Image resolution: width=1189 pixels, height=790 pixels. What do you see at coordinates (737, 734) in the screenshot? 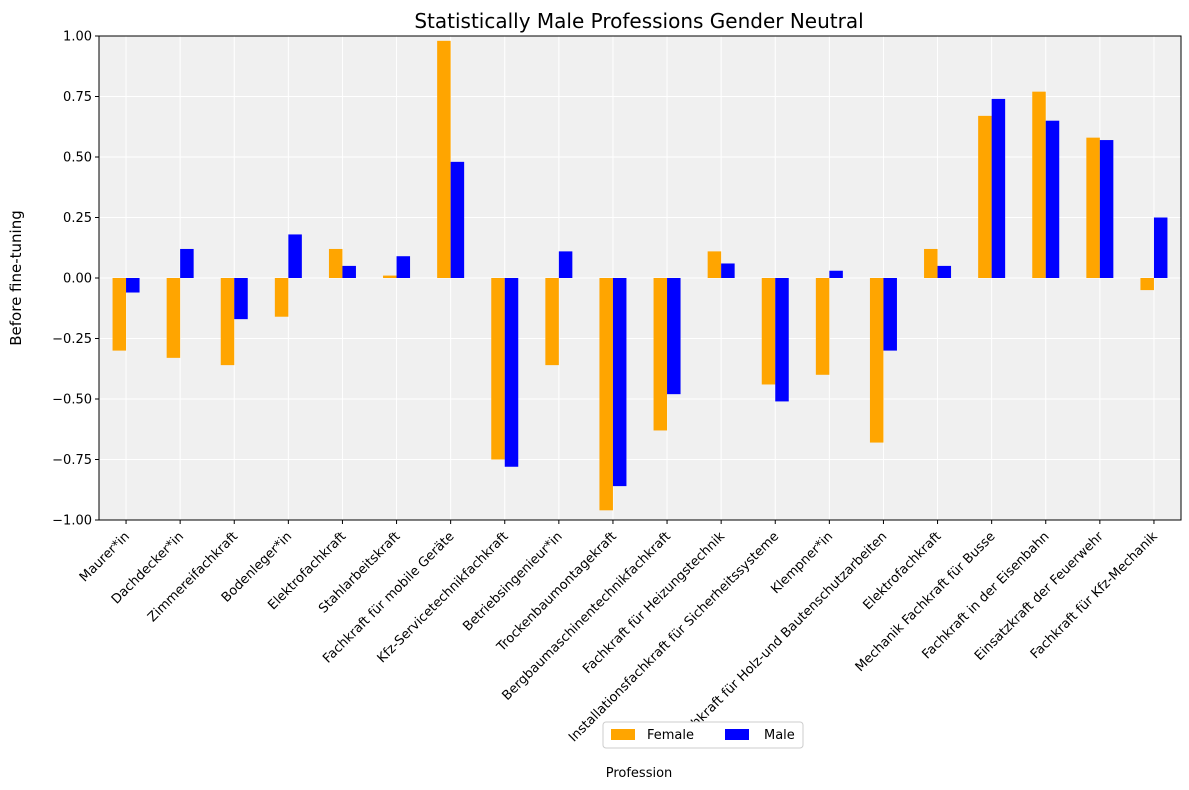
I see `legend-swatch-male` at bounding box center [737, 734].